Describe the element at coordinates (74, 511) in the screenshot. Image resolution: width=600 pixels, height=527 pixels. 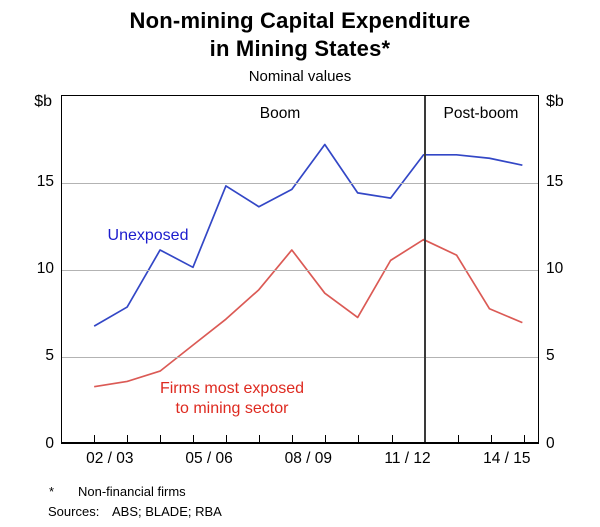
I see `sources-label: Sources:` at that location.